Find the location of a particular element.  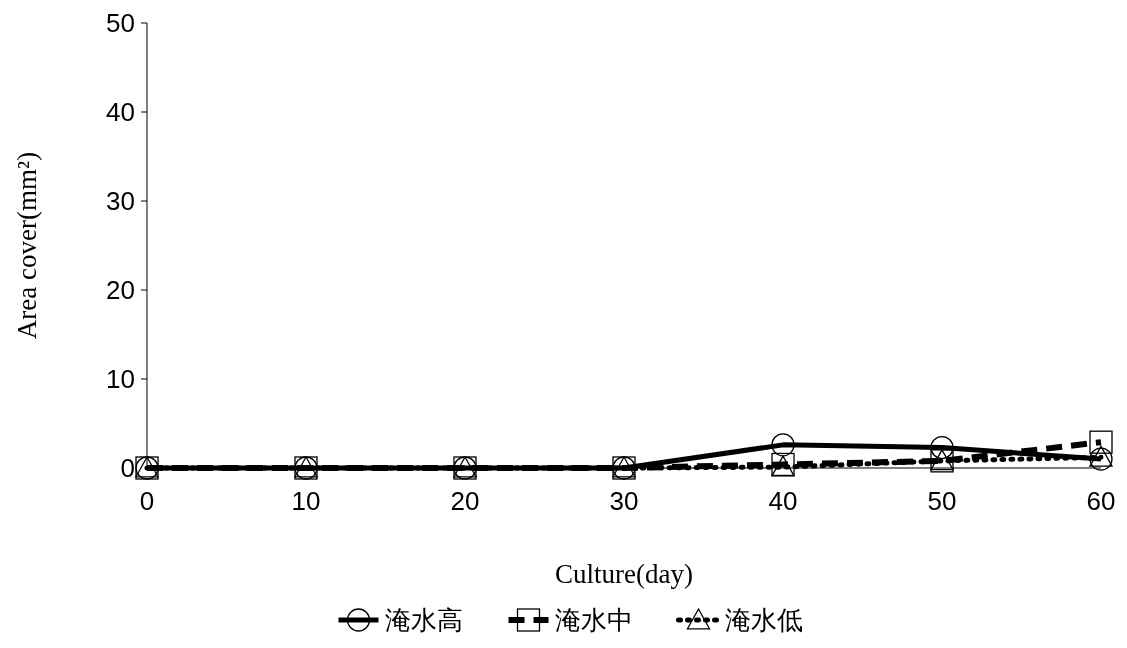

legend-label: 淹水中 is located at coordinates (593, 620).